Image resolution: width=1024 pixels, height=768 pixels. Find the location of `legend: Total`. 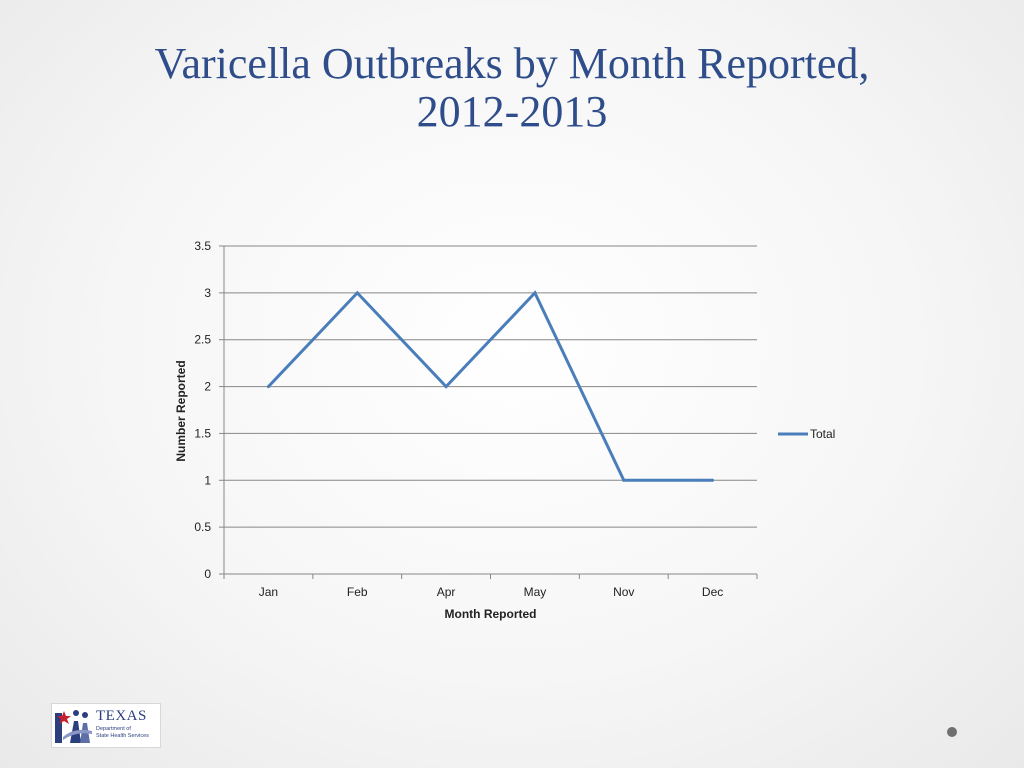

legend: Total is located at coordinates (806, 434).